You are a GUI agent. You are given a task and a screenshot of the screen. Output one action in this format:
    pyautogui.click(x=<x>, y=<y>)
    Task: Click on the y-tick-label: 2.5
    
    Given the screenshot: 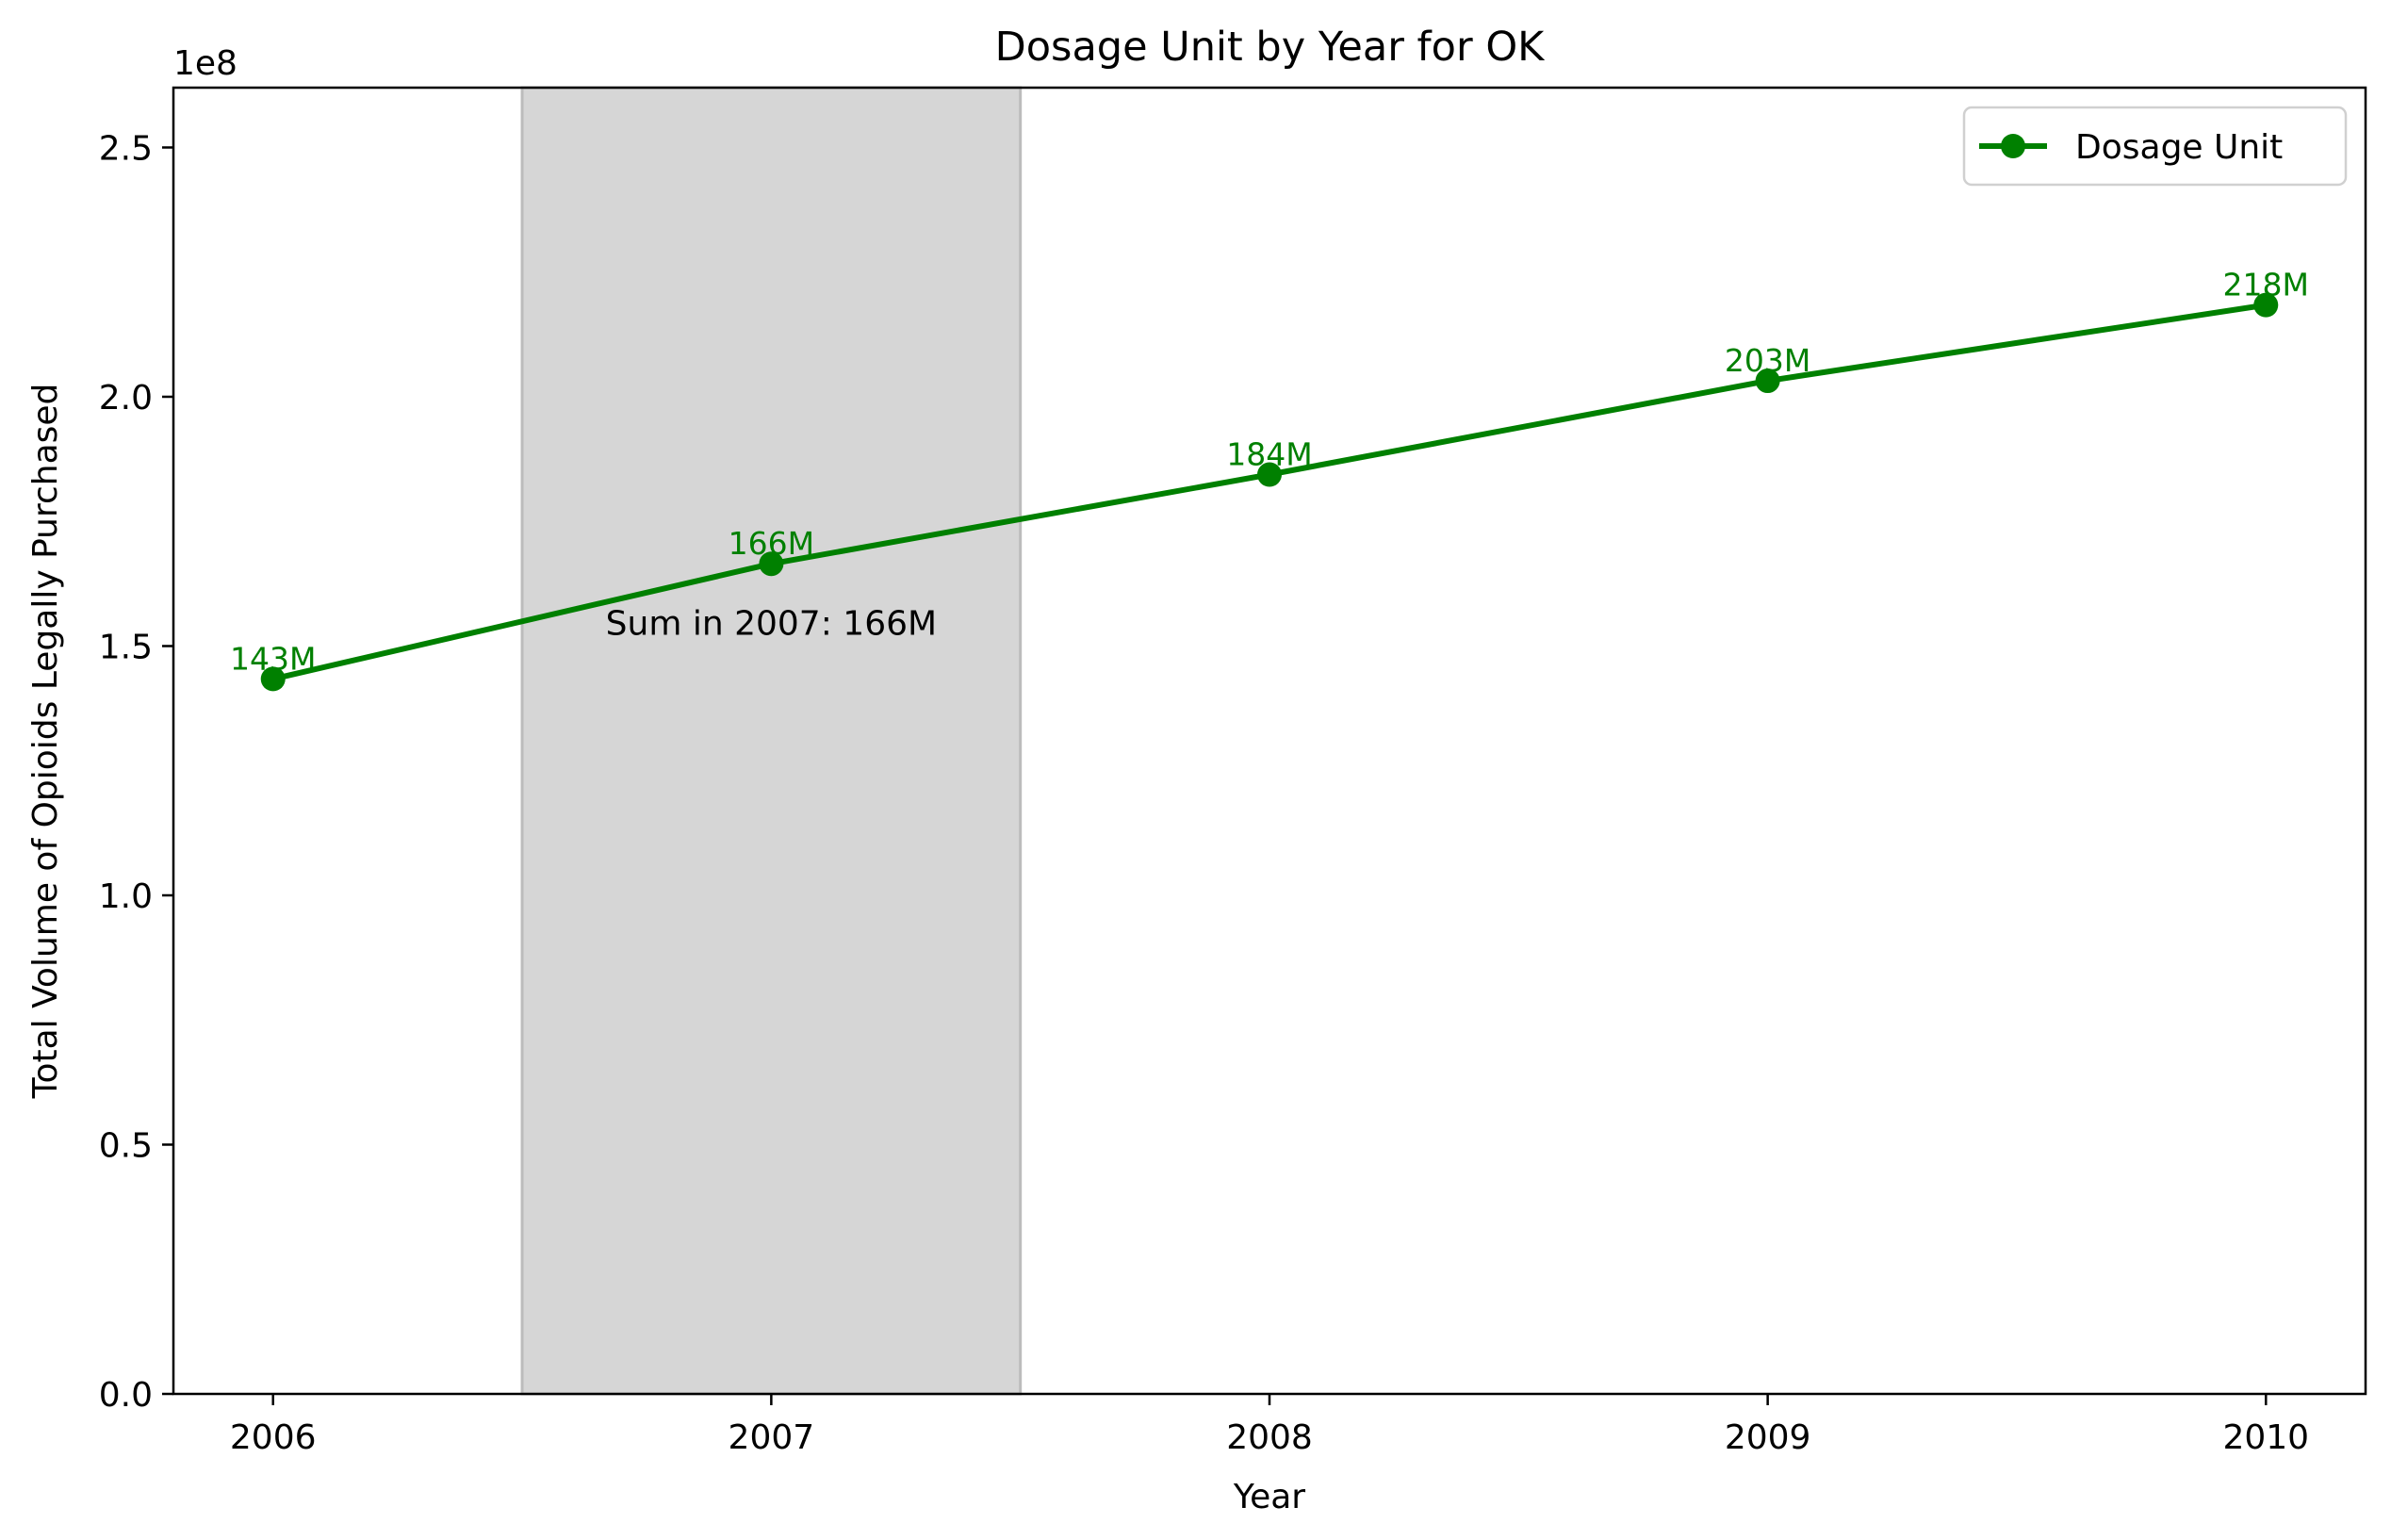 What is the action you would take?
    pyautogui.click(x=126, y=148)
    